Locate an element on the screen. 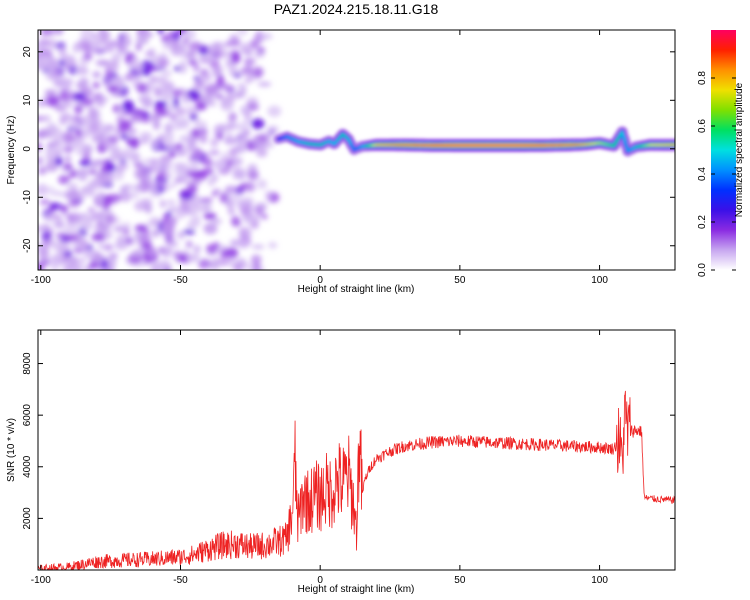 Image resolution: width=750 pixels, height=600 pixels. spectrogram-x-tick-label: 0 is located at coordinates (320, 280).